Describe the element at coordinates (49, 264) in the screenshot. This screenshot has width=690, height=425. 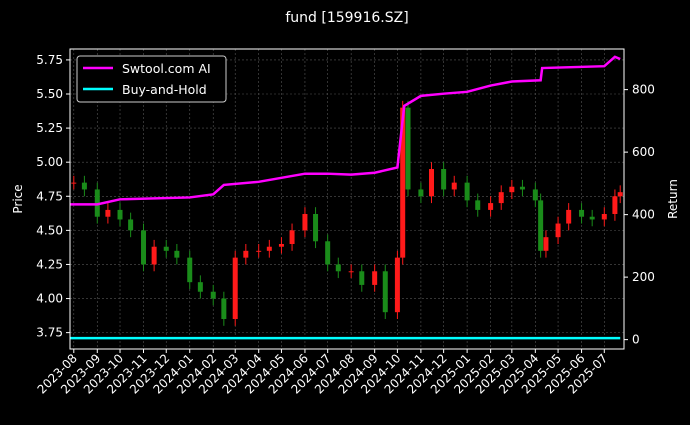
I see `y-tick-label-left: 4.25` at that location.